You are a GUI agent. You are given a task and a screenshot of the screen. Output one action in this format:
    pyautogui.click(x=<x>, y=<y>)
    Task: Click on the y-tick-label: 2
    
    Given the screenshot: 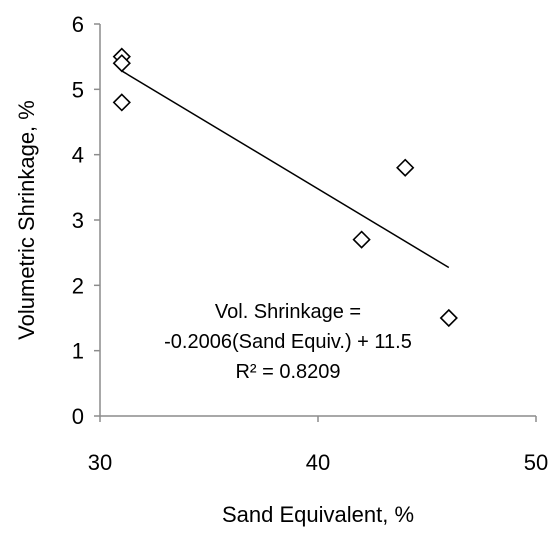 What is the action you would take?
    pyautogui.click(x=78, y=285)
    